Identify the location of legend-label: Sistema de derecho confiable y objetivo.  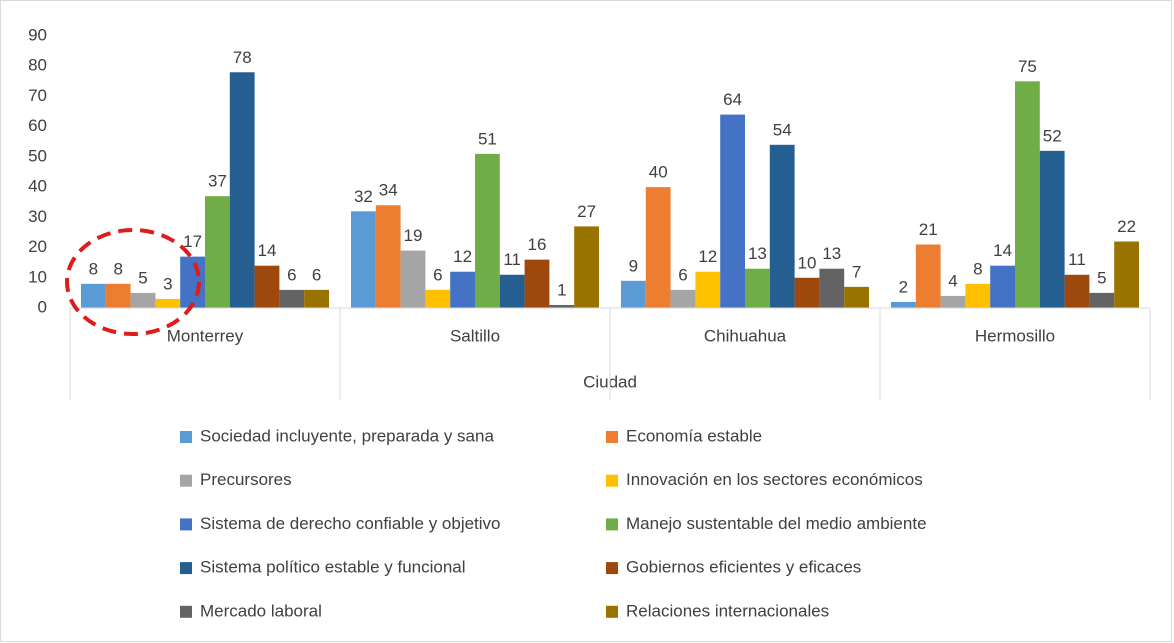
(350, 523).